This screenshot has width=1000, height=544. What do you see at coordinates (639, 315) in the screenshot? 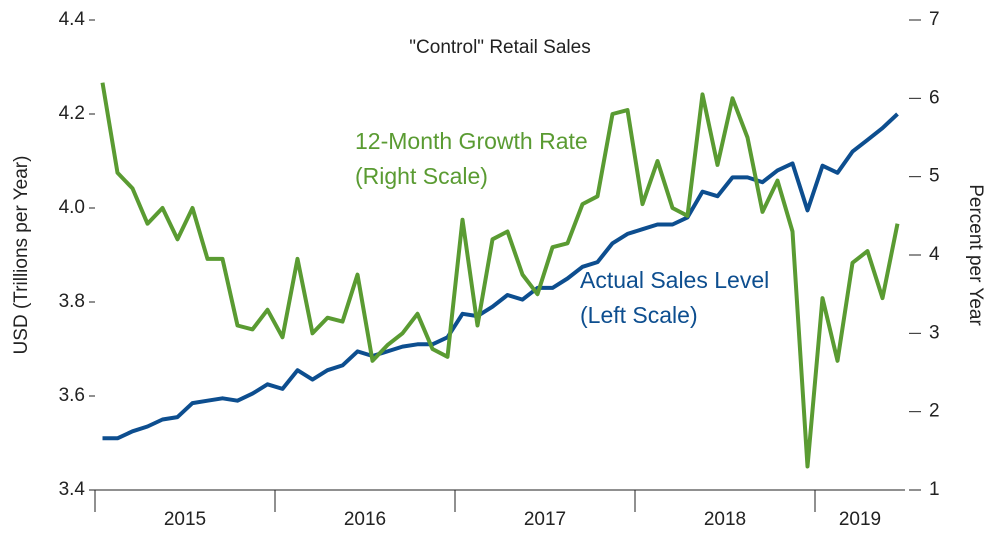
I see `annotation: (Left Scale)` at bounding box center [639, 315].